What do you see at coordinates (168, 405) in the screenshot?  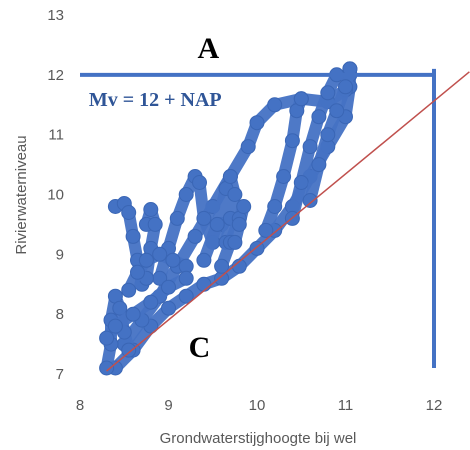 I see `x-tick-label: 9` at bounding box center [168, 405].